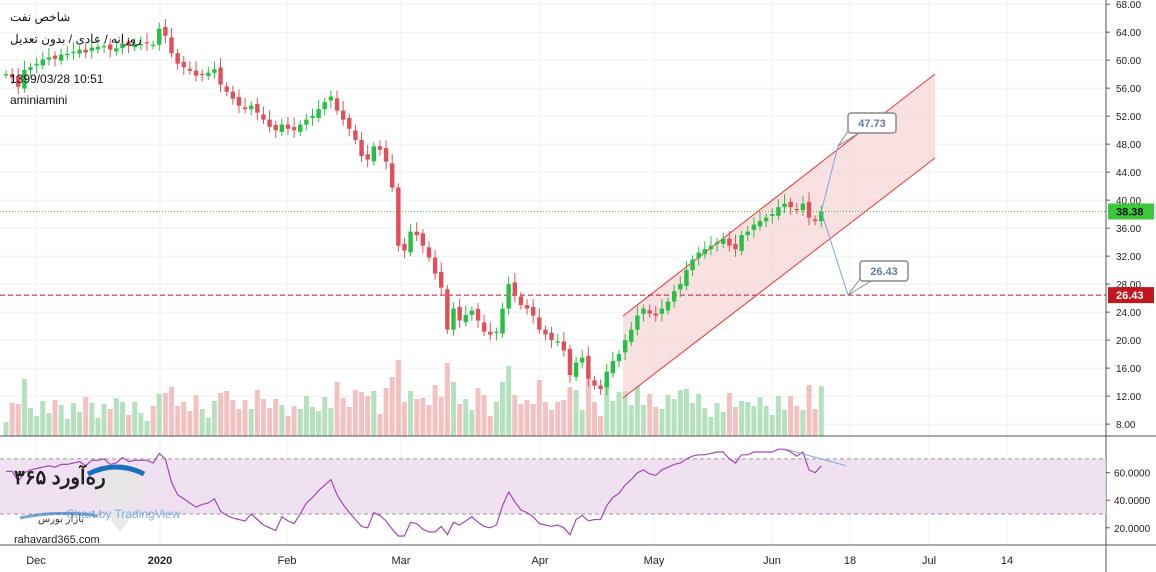 This screenshot has width=1156, height=572. Describe the element at coordinates (872, 124) in the screenshot. I see `target-callout-label: 47.73` at that location.